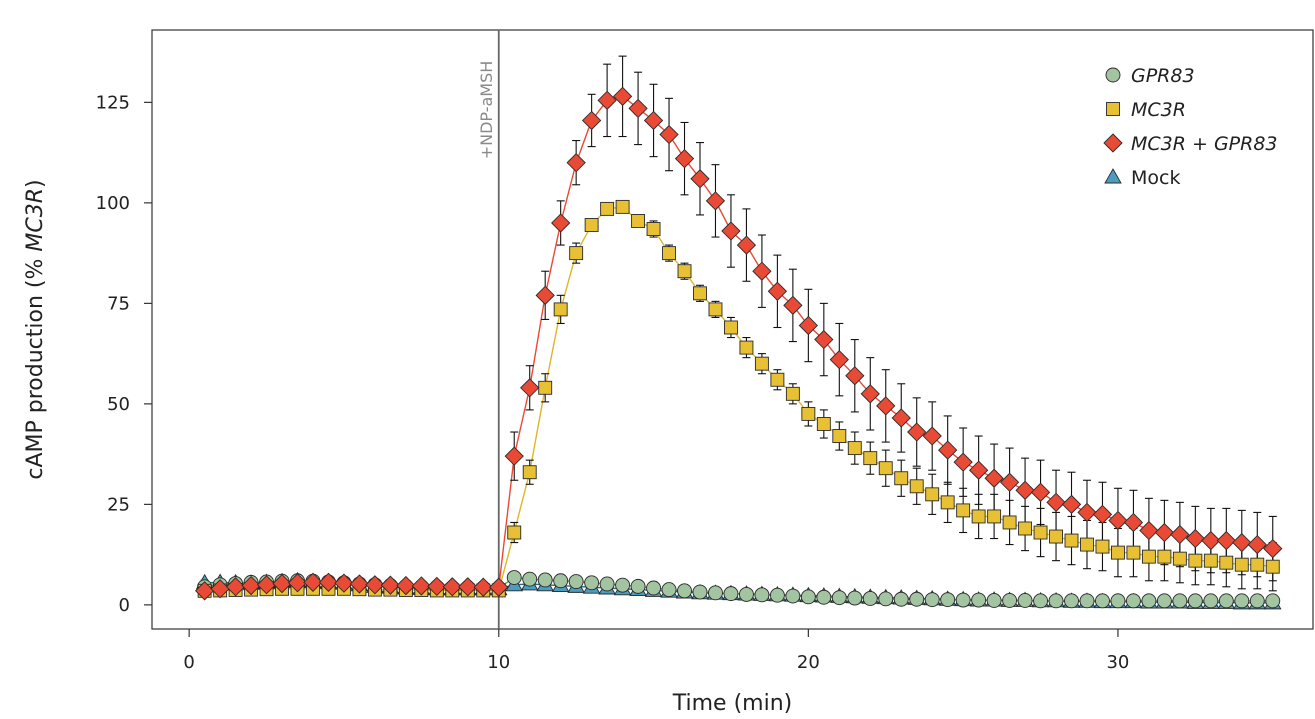 The width and height of the screenshot is (1315, 719). What do you see at coordinates (124, 605) in the screenshot?
I see `y-tick-label: 0` at bounding box center [124, 605].